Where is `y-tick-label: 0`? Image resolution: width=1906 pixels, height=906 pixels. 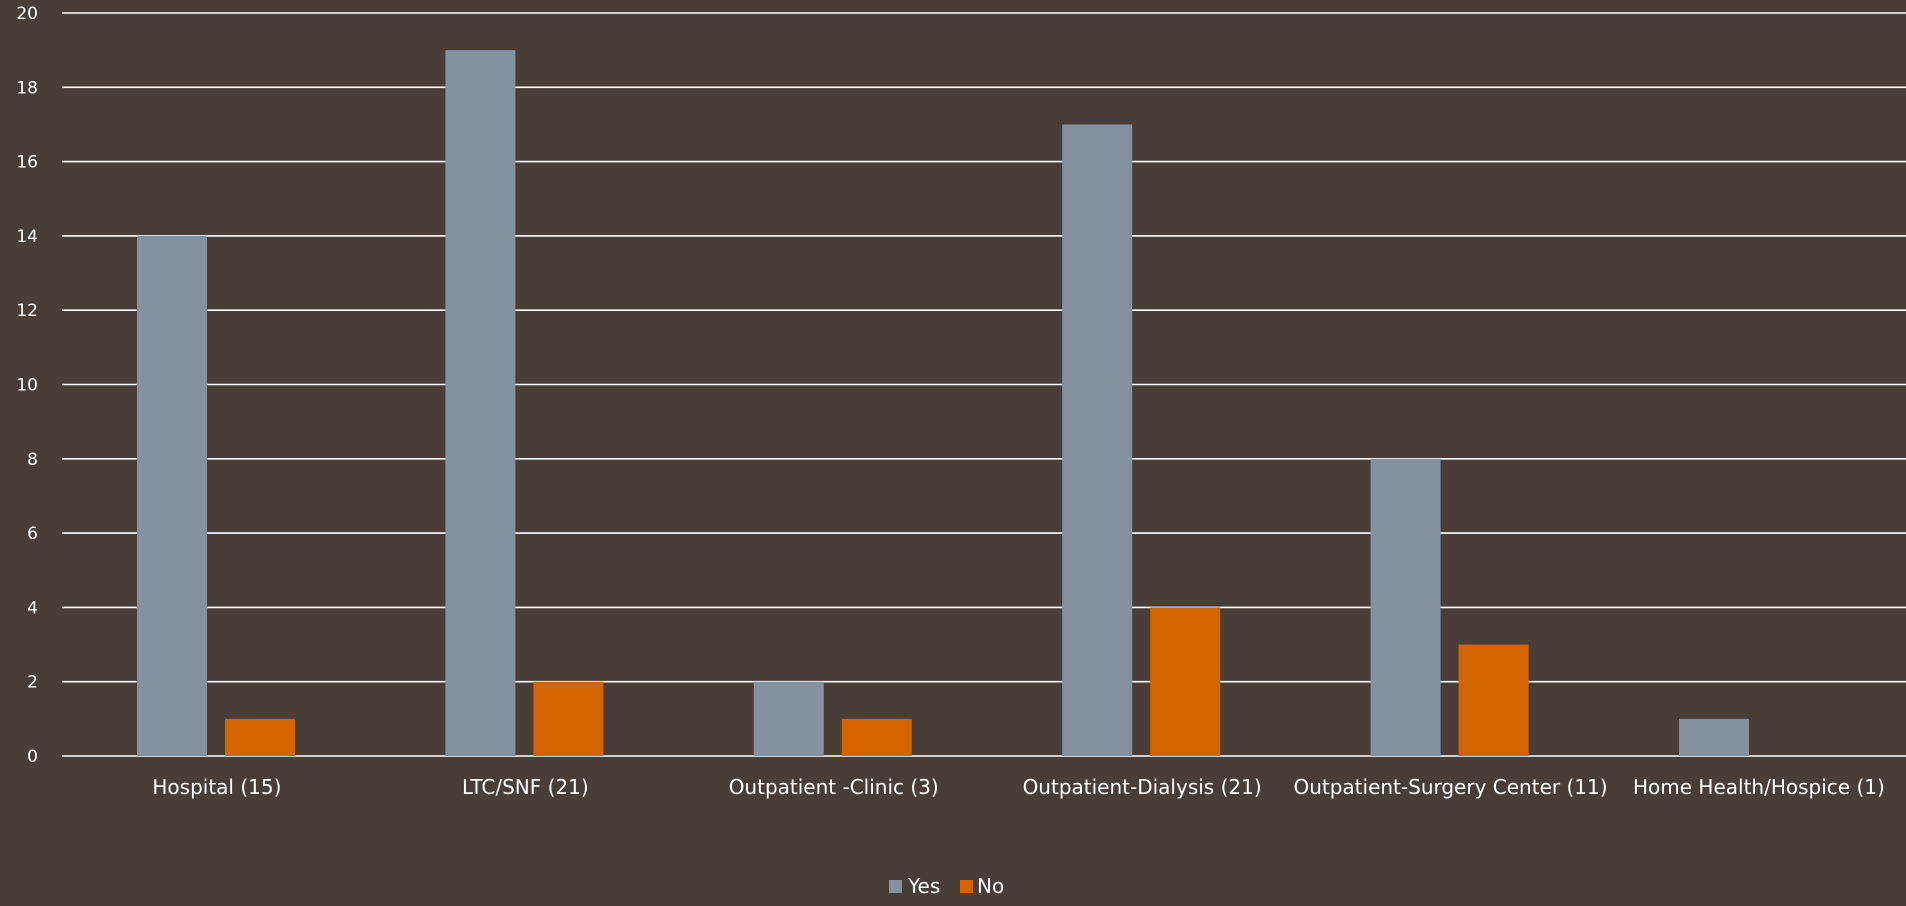 y-tick-label: 0 is located at coordinates (32, 757).